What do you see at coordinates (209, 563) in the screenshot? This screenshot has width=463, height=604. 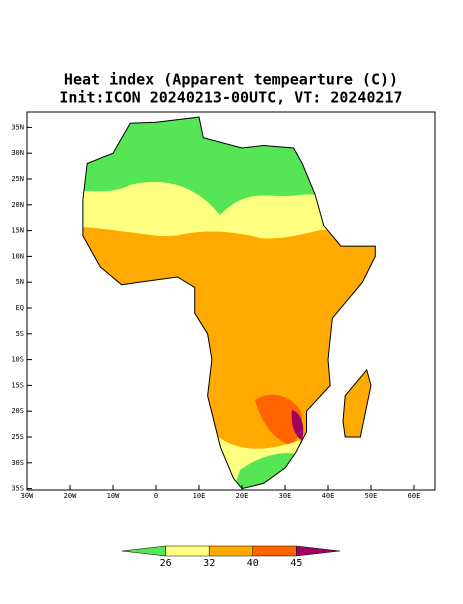 I see `colorbar-label: 32` at bounding box center [209, 563].